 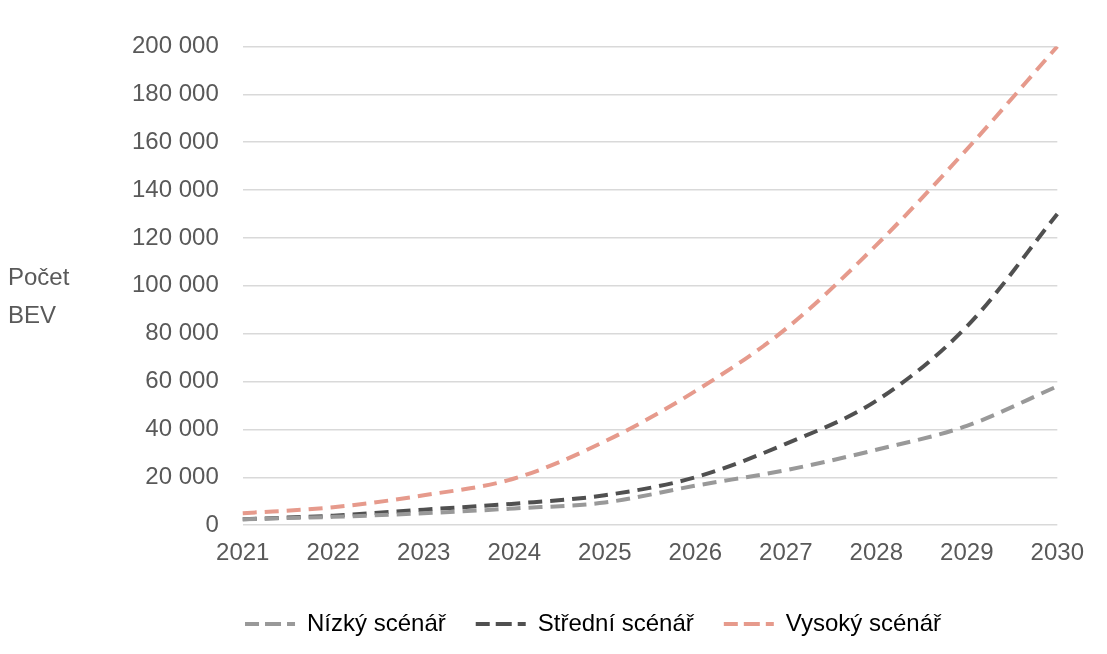 I want to click on y-tick-label: 60 000, so click(x=182, y=380).